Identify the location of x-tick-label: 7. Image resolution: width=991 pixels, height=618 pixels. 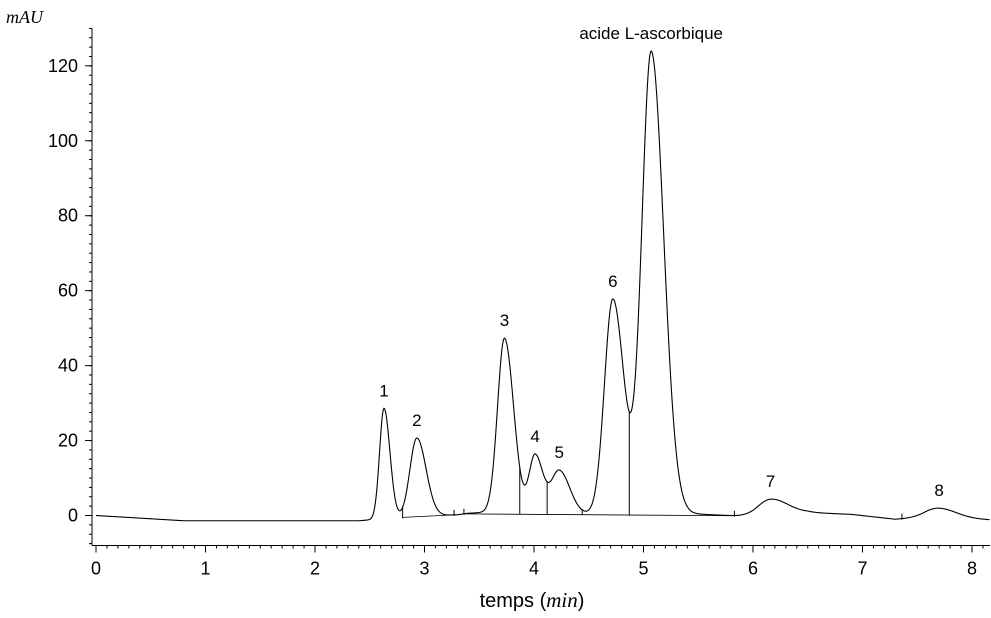
(862, 568).